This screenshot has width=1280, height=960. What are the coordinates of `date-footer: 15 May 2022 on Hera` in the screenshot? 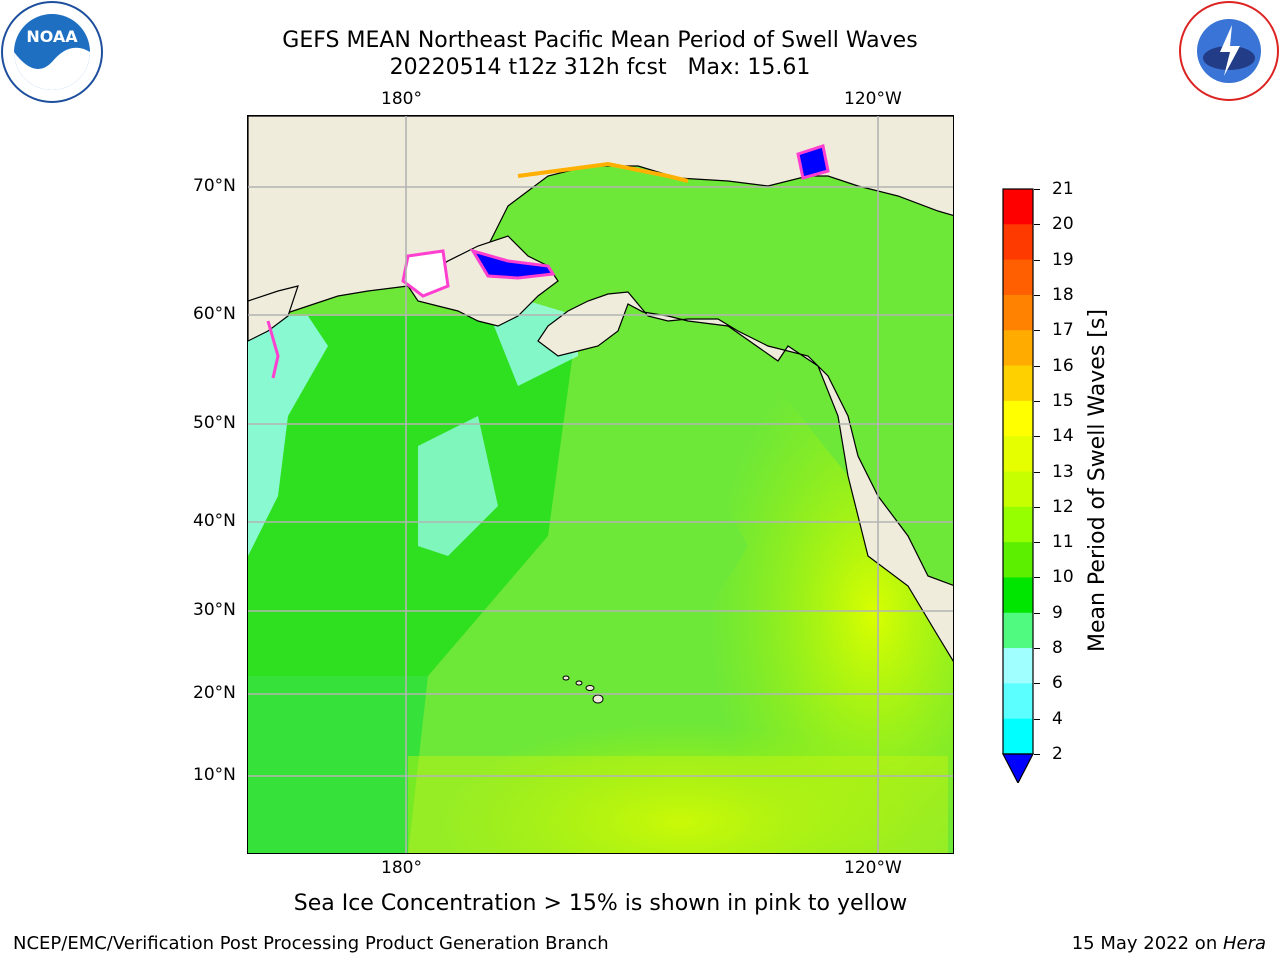 It's located at (1169, 943).